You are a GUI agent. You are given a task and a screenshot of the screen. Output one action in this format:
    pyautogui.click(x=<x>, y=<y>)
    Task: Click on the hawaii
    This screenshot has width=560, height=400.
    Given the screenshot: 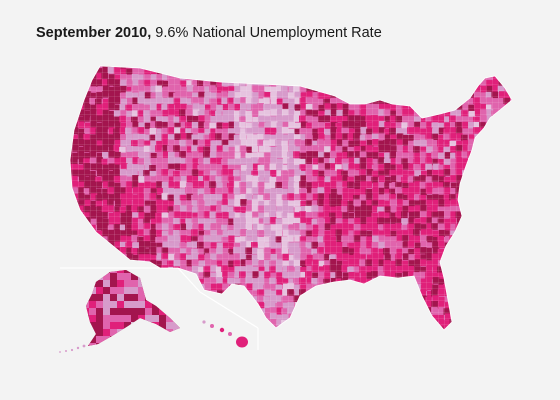 What is the action you would take?
    pyautogui.click(x=225, y=334)
    